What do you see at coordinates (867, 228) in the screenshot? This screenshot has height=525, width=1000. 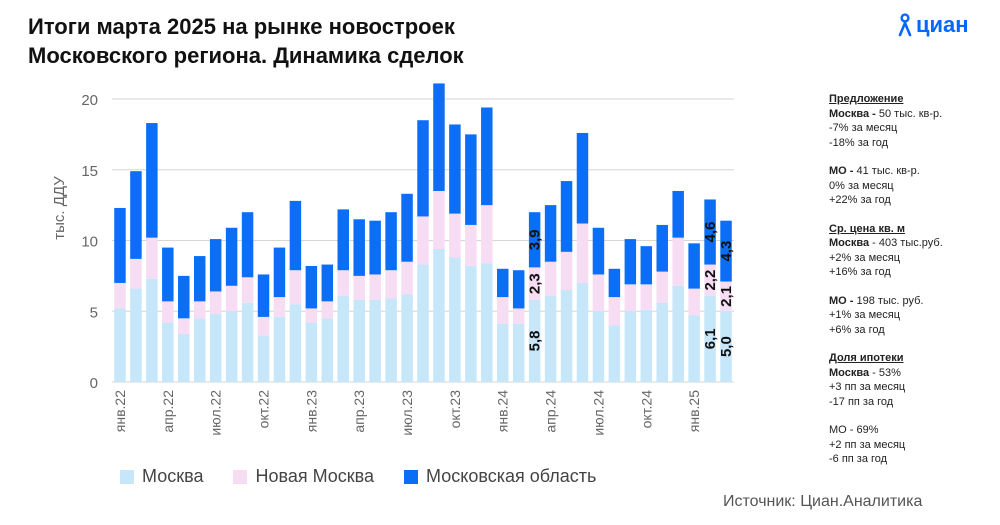 I see `price-heading: Ср. цена кв. м` at bounding box center [867, 228].